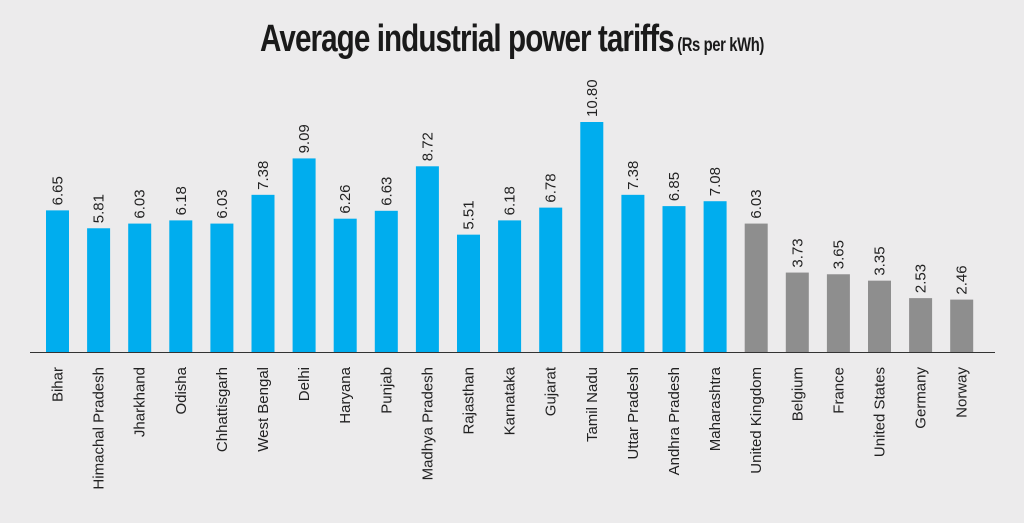  What do you see at coordinates (181, 286) in the screenshot?
I see `bar-odisha` at bounding box center [181, 286].